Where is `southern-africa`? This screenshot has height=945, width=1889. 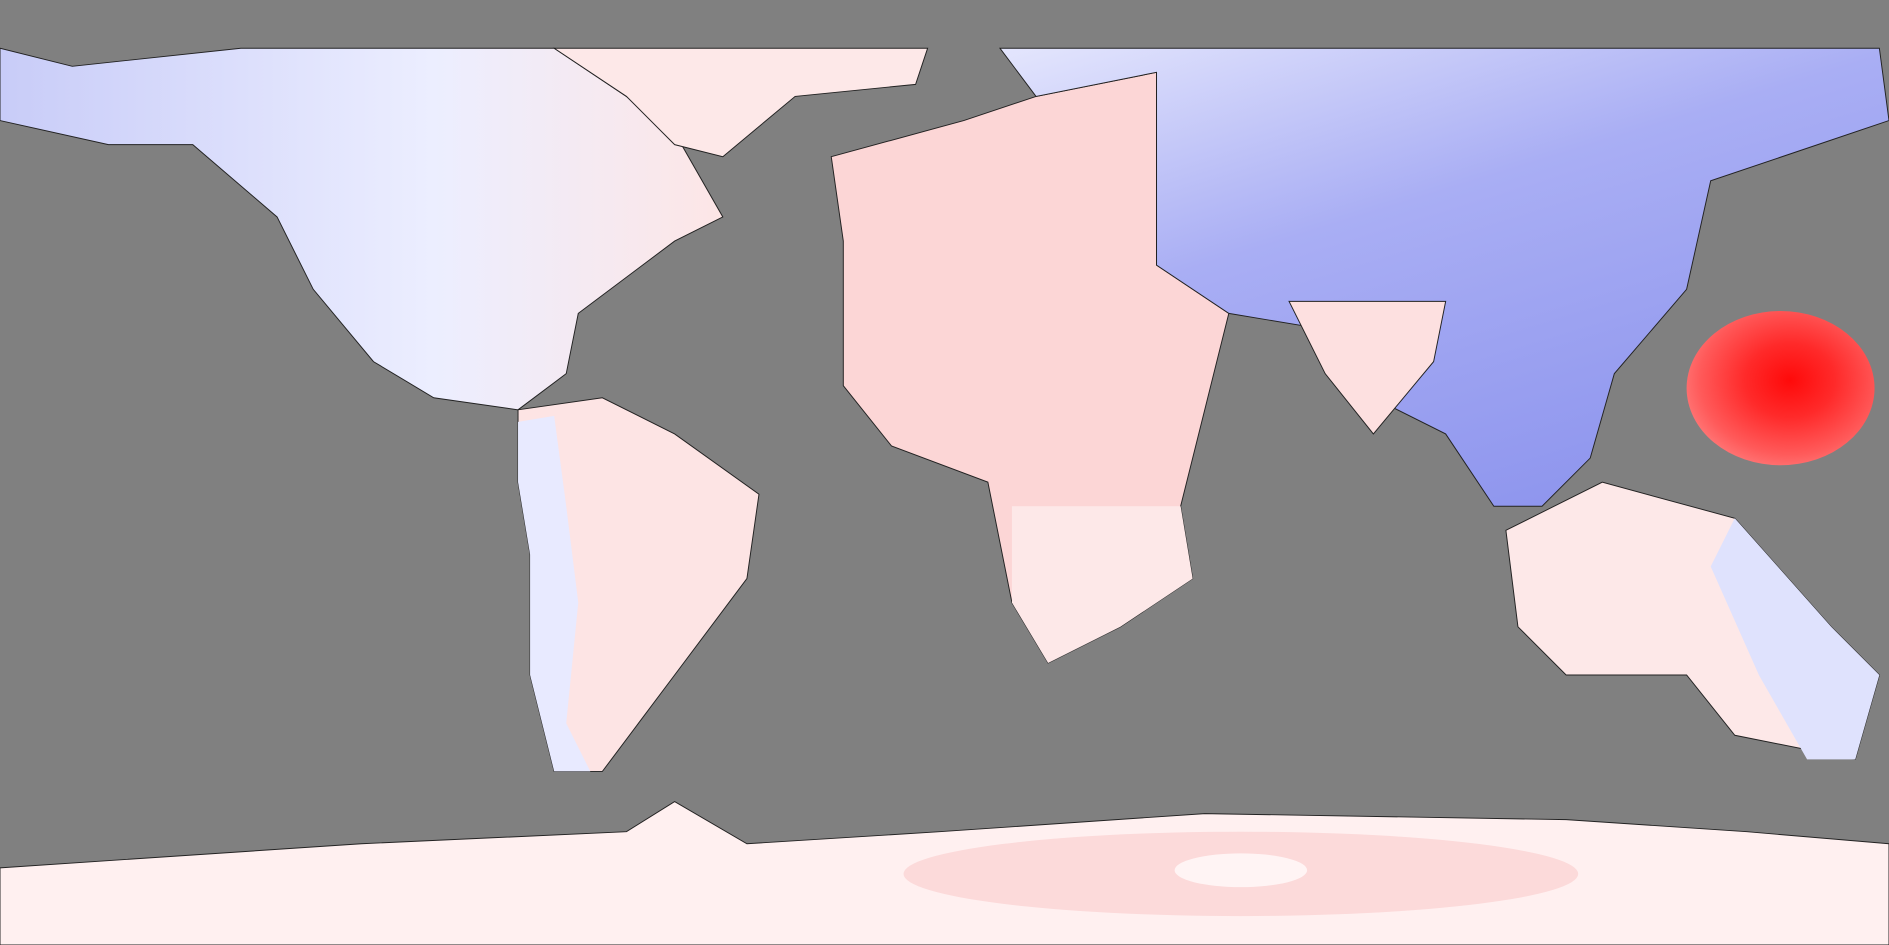 southern-africa is located at coordinates (1102, 584).